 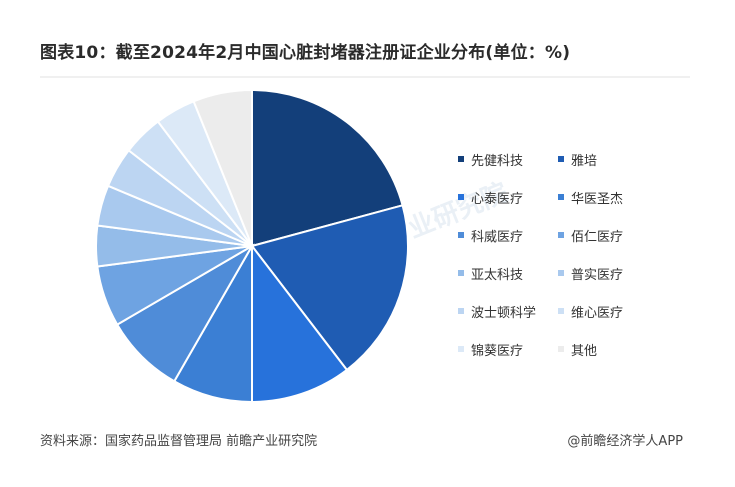 I want to click on legend-item: 华医圣杰, so click(x=608, y=197).